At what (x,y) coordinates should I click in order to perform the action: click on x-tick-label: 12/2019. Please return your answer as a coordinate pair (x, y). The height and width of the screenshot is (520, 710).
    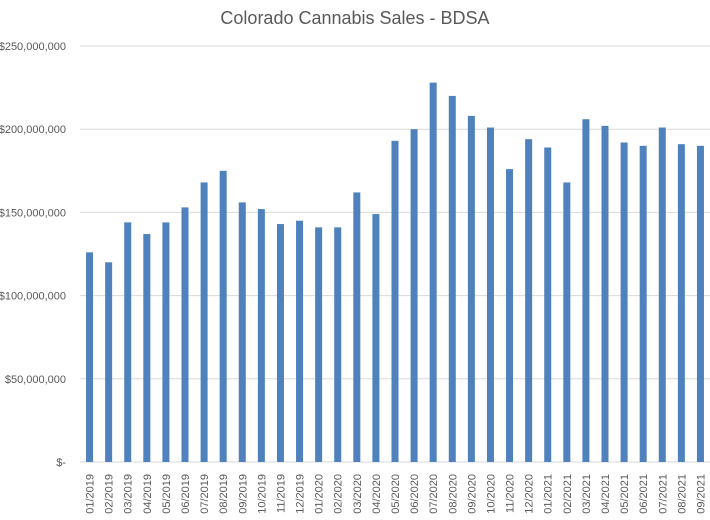
    Looking at the image, I should click on (301, 494).